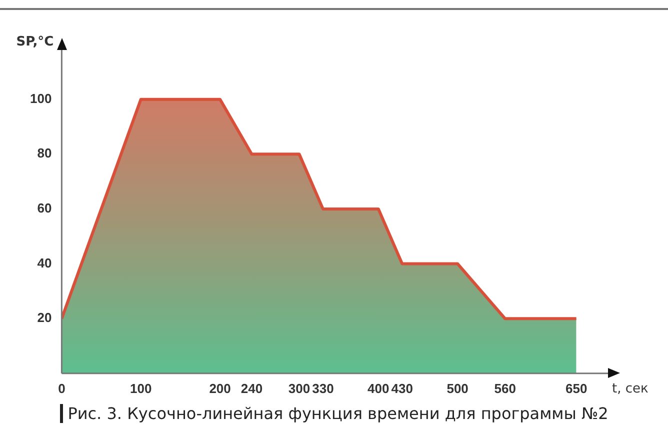 The height and width of the screenshot is (440, 668). What do you see at coordinates (334, 413) in the screenshot?
I see `text: Рис. 3. Кусочно-линейная функция времени для программы №2` at bounding box center [334, 413].